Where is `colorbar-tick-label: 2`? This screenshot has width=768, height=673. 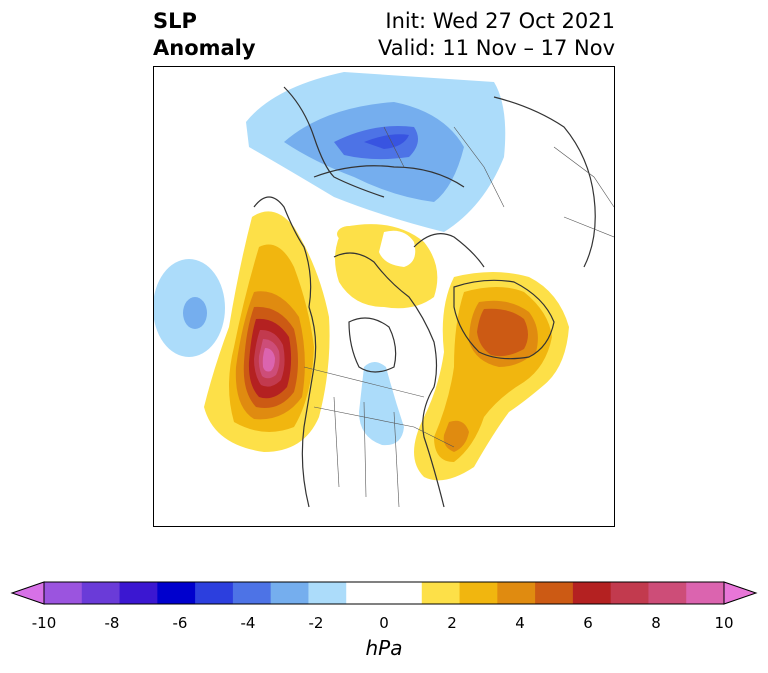
colorbar-tick-label: 2 is located at coordinates (452, 623).